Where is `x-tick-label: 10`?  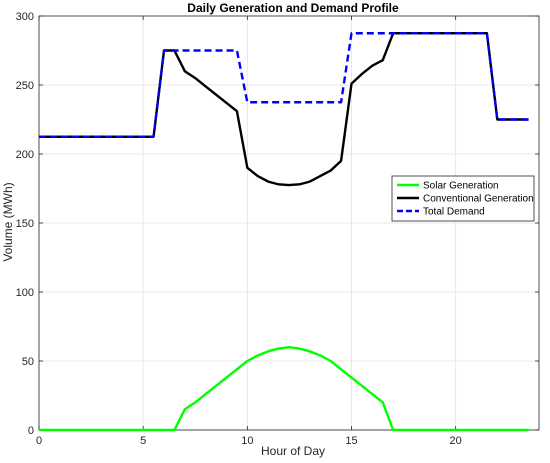
x-tick-label: 10 is located at coordinates (247, 441).